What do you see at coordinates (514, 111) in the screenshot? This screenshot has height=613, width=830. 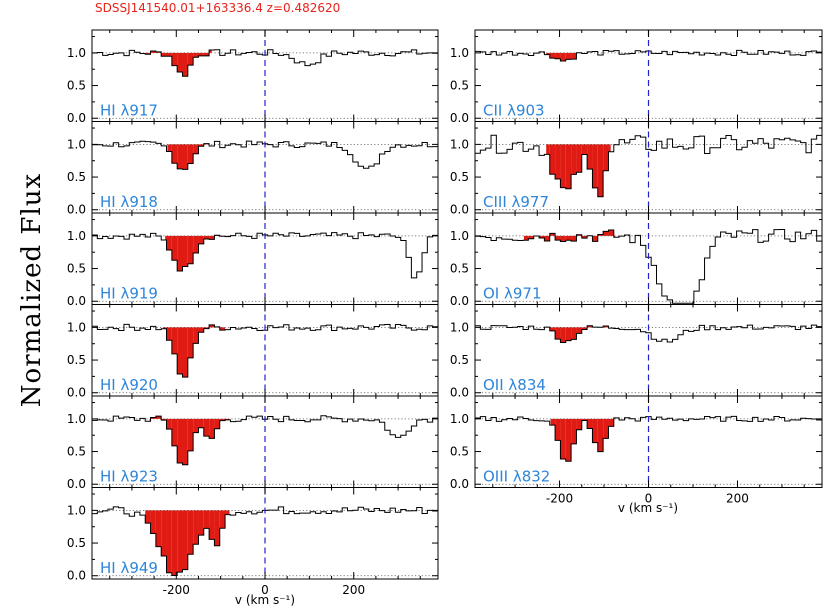 I see `ion-label: CII λ903` at bounding box center [514, 111].